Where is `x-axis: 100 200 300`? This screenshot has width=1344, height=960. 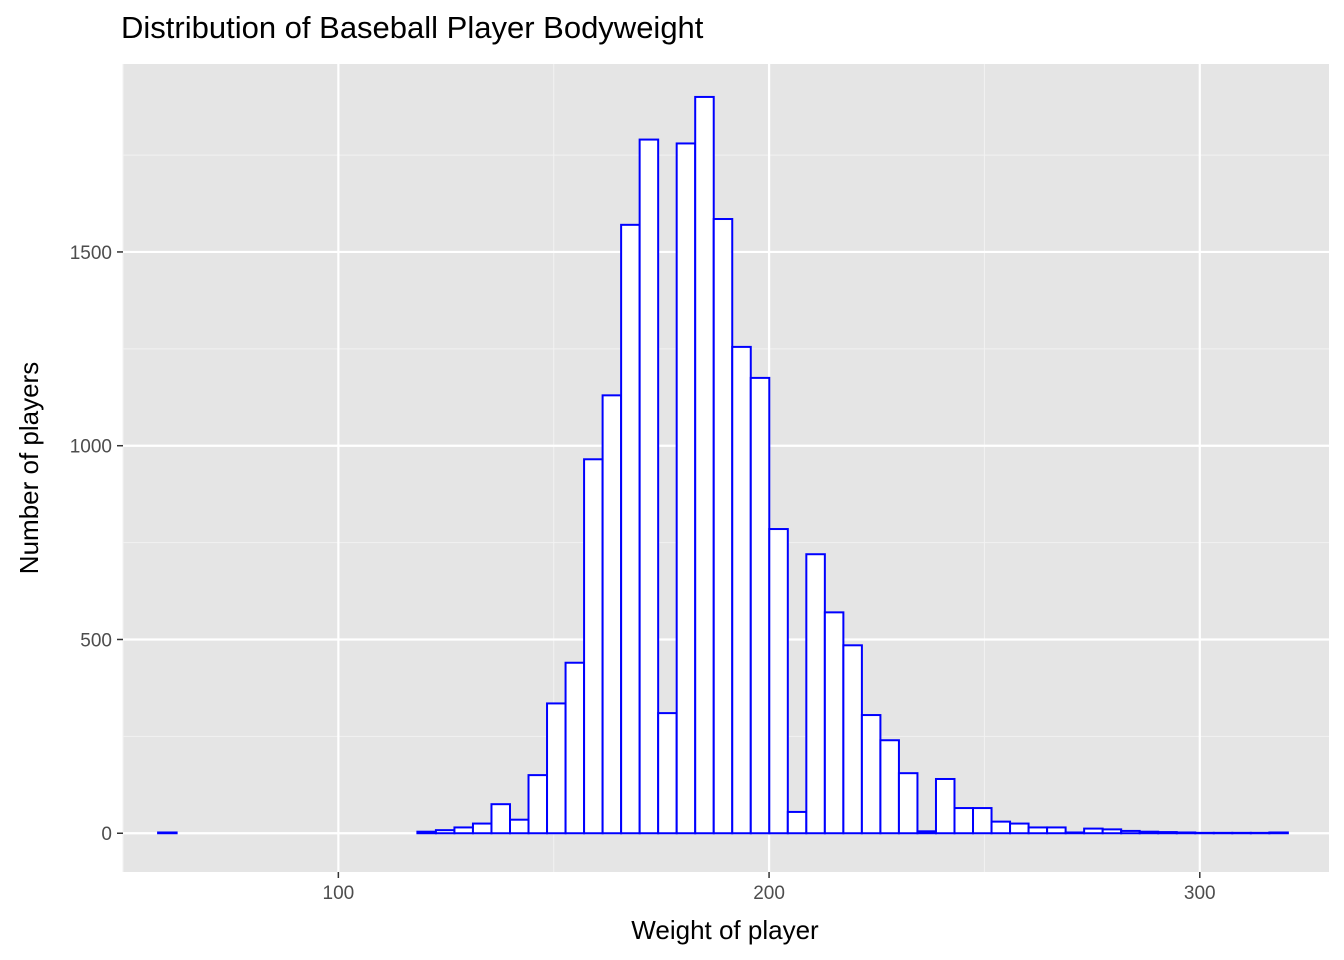 x-axis: 100 200 300 is located at coordinates (769, 888).